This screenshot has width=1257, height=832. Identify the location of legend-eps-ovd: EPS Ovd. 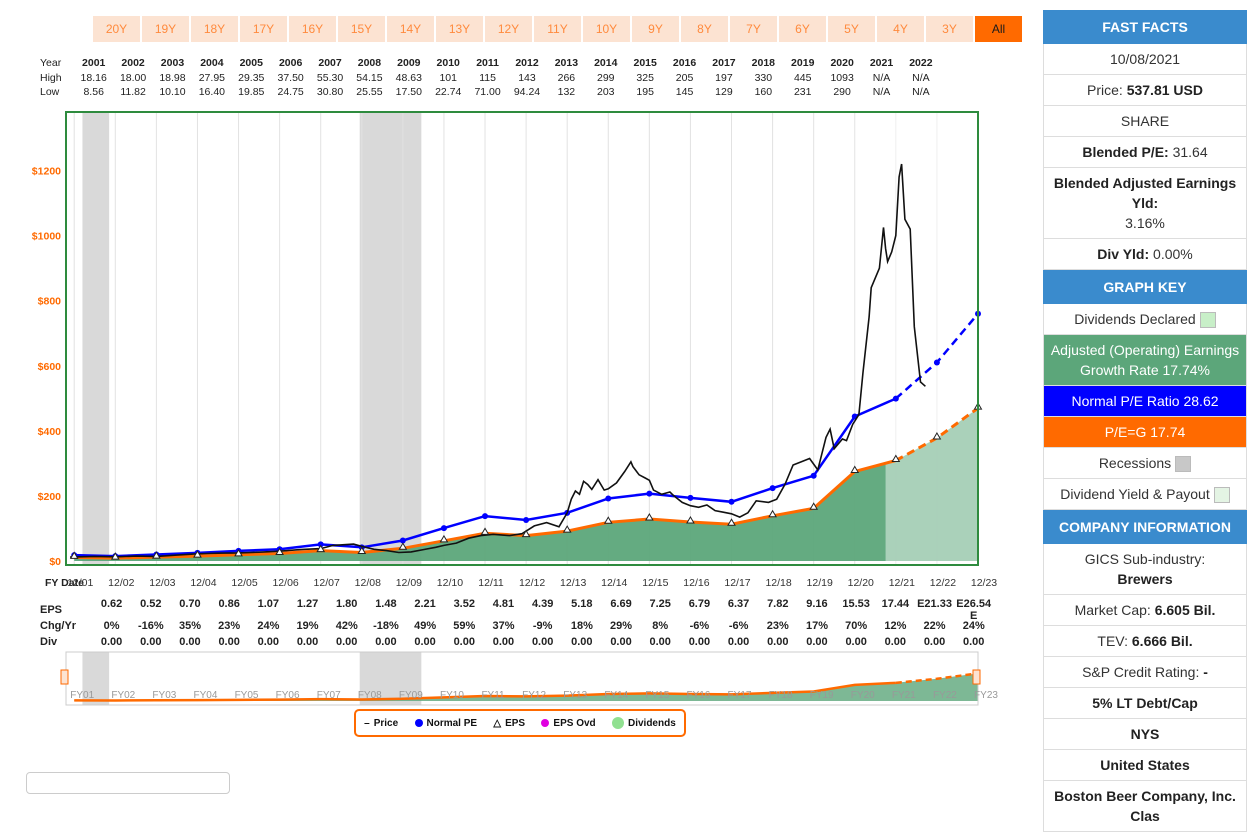
(568, 723).